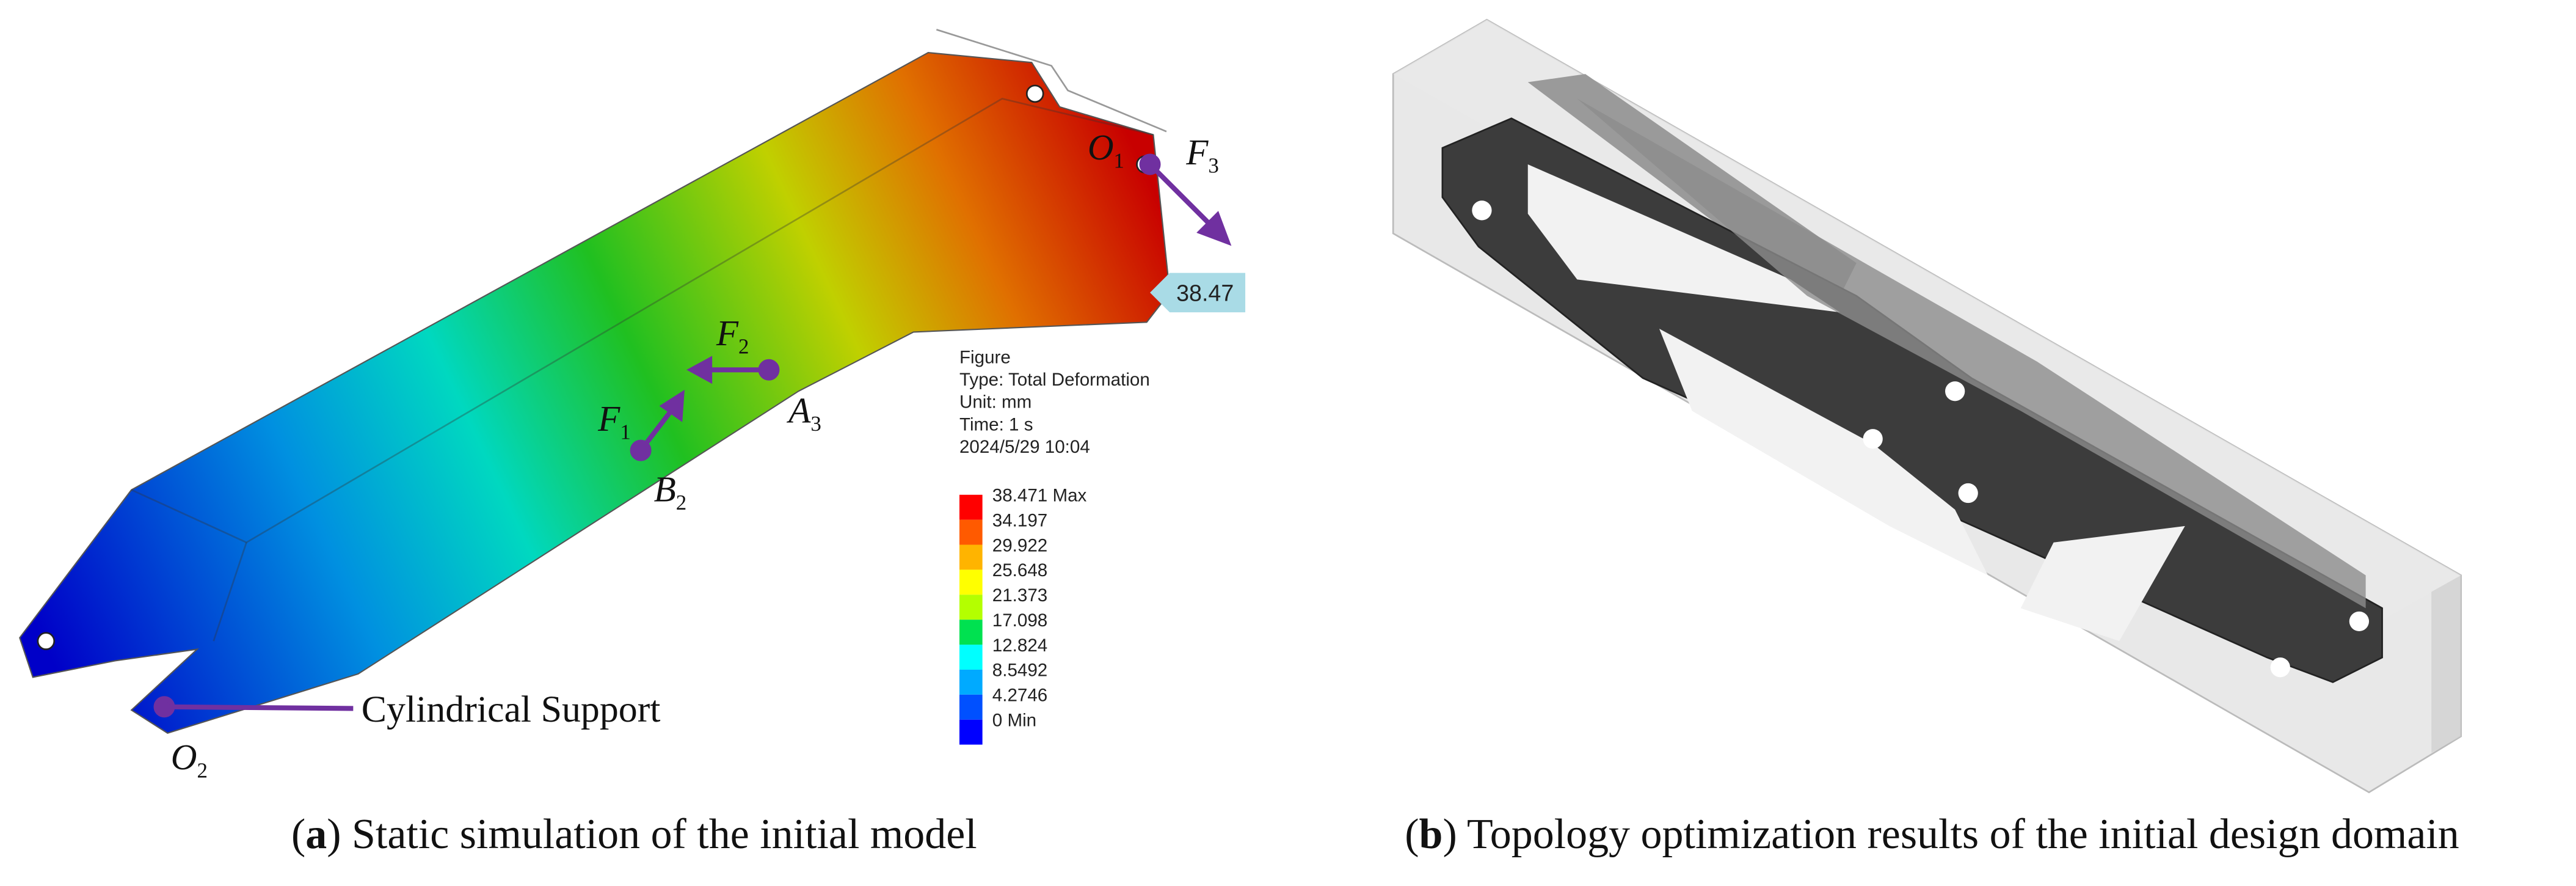 Image resolution: width=2576 pixels, height=886 pixels. I want to click on support-label: Cylindrical Support, so click(512, 710).